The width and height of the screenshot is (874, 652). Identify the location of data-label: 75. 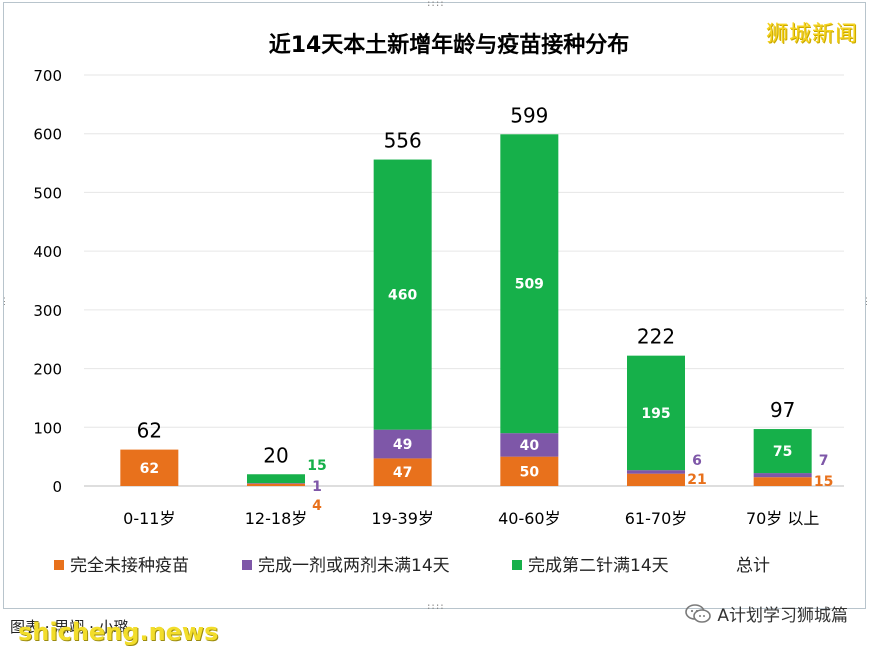
(782, 452).